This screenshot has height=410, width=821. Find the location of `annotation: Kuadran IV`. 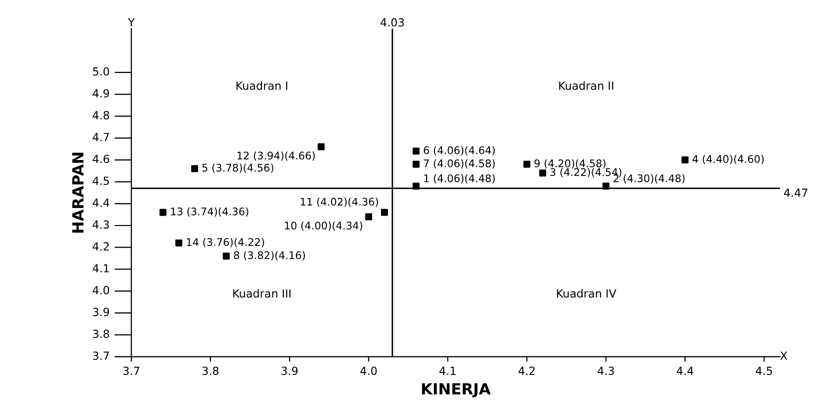

annotation: Kuadran IV is located at coordinates (586, 293).